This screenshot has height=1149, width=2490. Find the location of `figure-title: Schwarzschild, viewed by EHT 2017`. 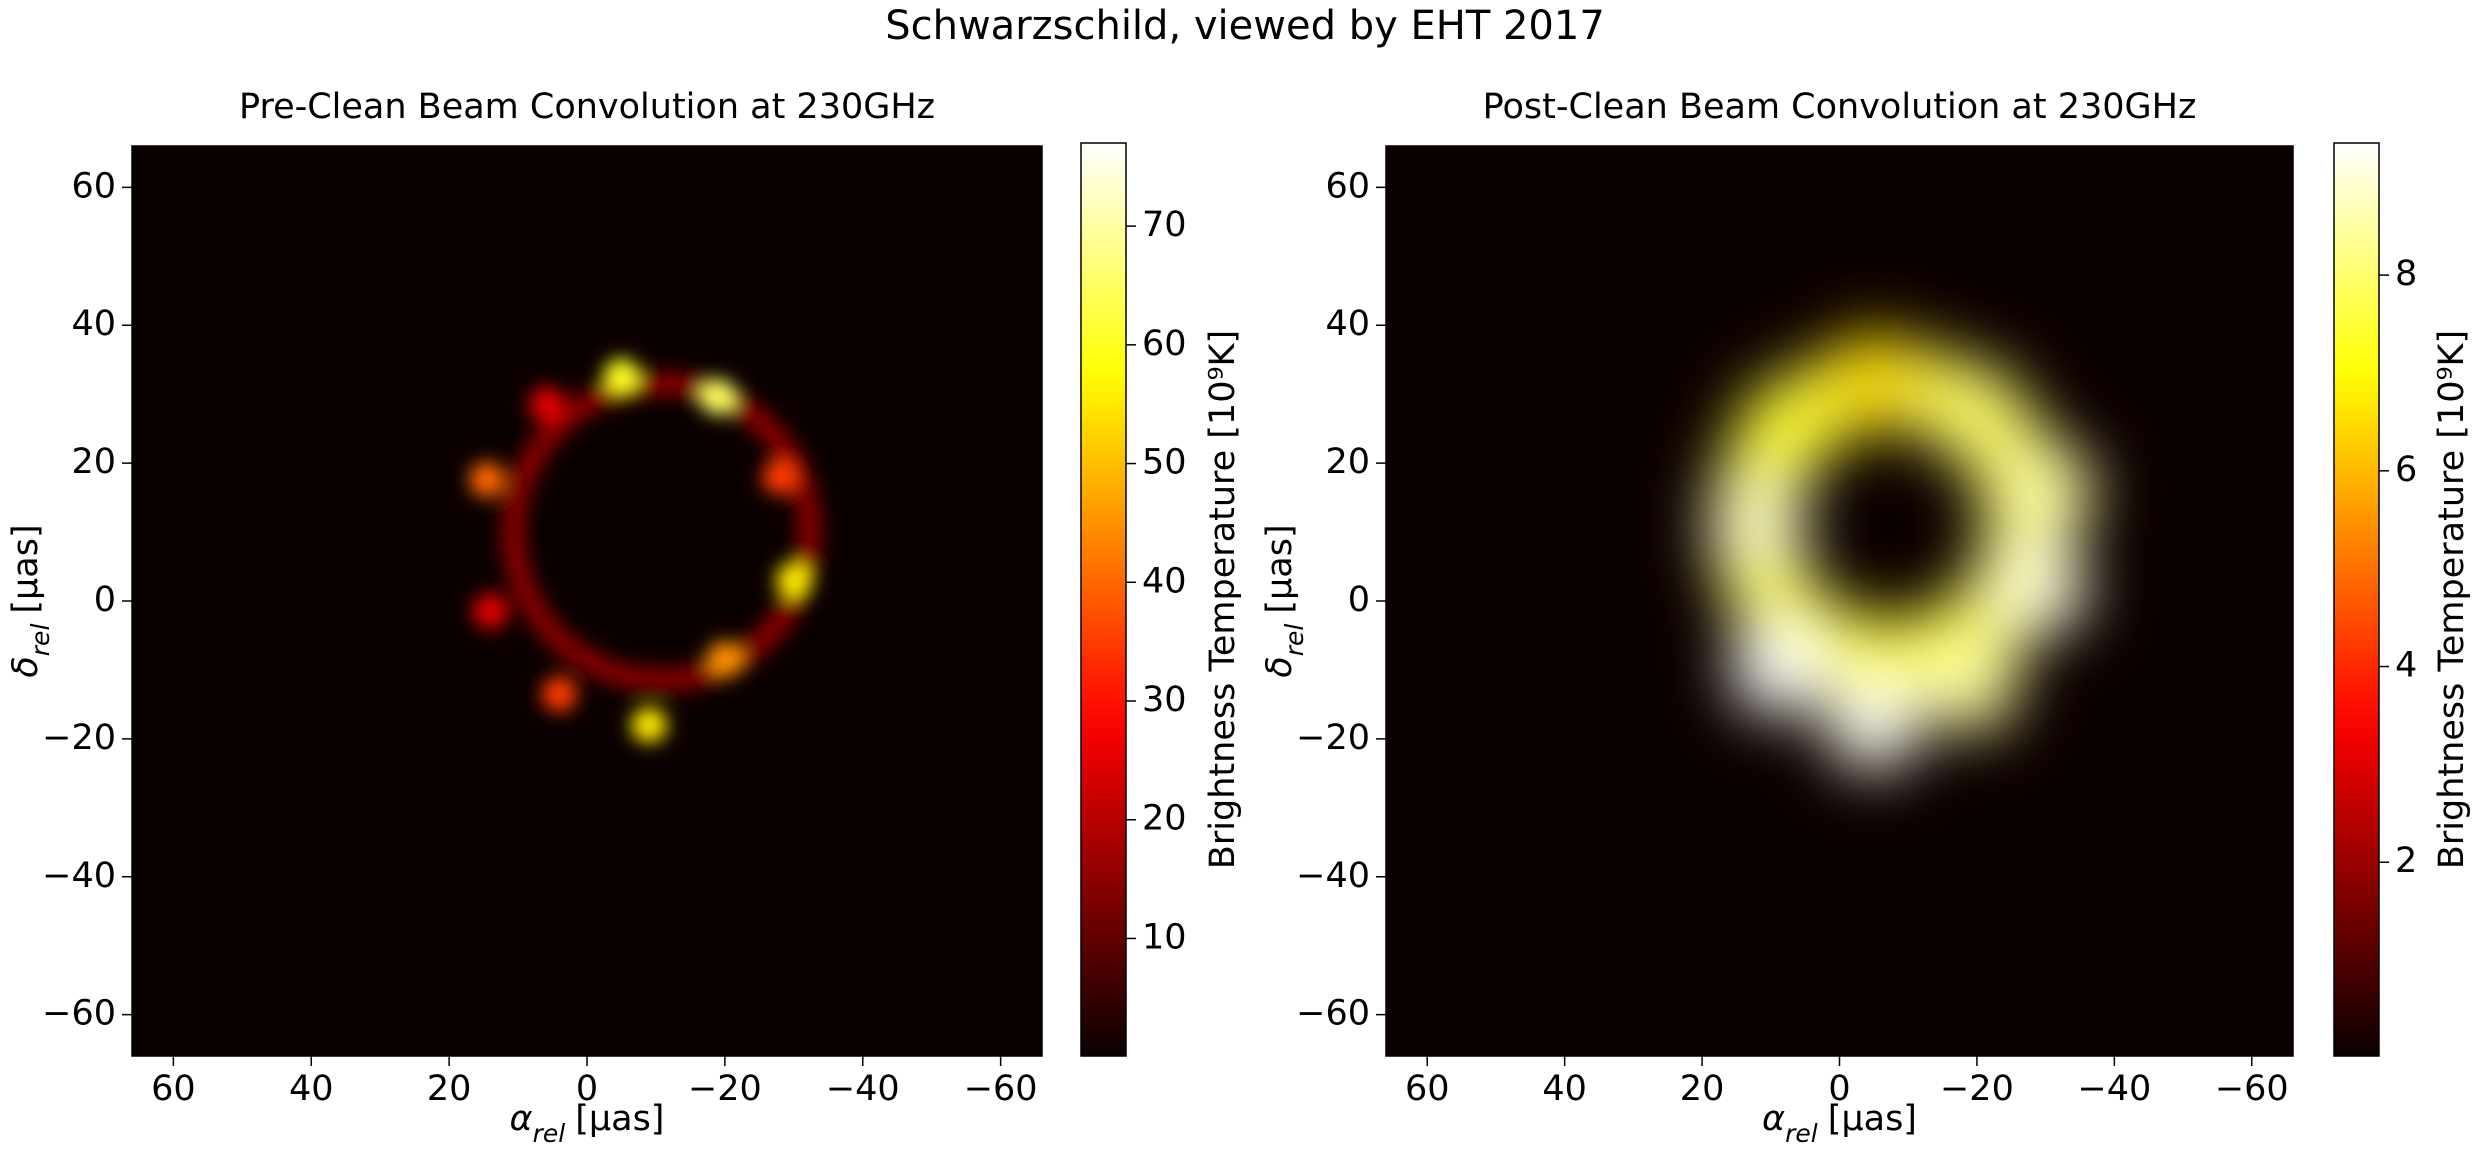

figure-title: Schwarzschild, viewed by EHT 2017 is located at coordinates (1245, 26).